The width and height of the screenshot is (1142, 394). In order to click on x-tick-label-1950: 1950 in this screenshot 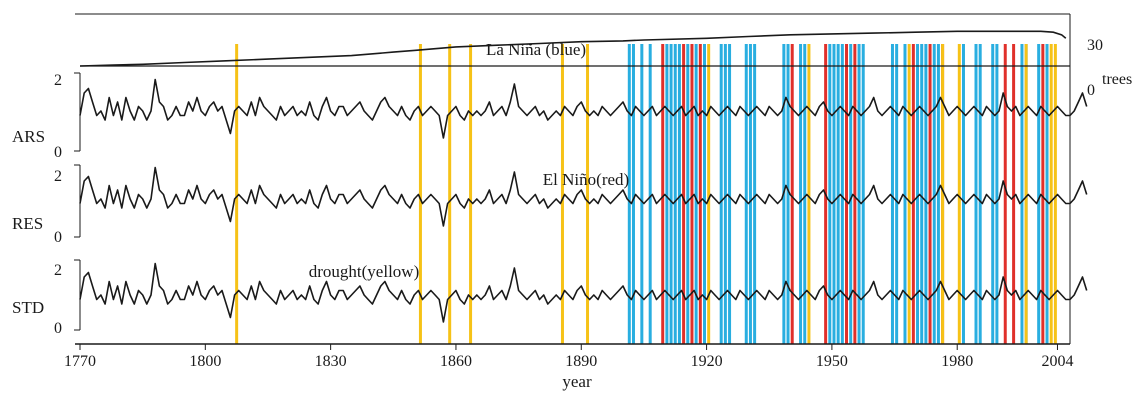, I will do `click(832, 361)`.